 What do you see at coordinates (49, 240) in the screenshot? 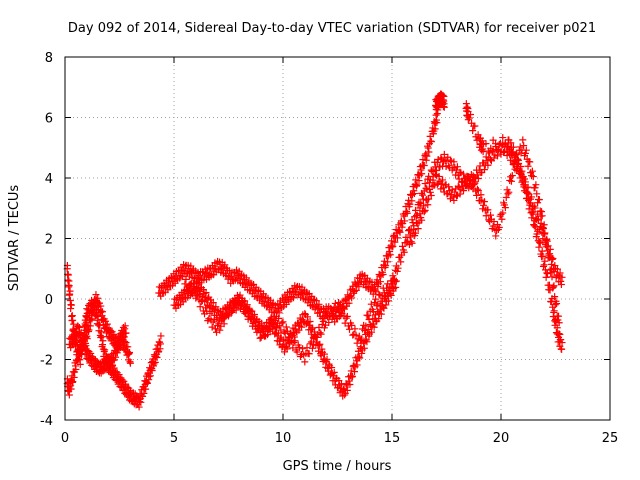
I see `y-tick-label: 2` at bounding box center [49, 240].